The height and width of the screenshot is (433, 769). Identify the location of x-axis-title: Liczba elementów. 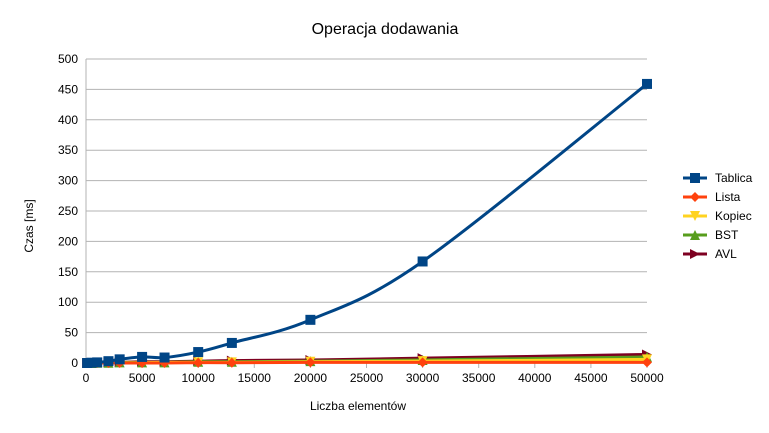
(358, 406).